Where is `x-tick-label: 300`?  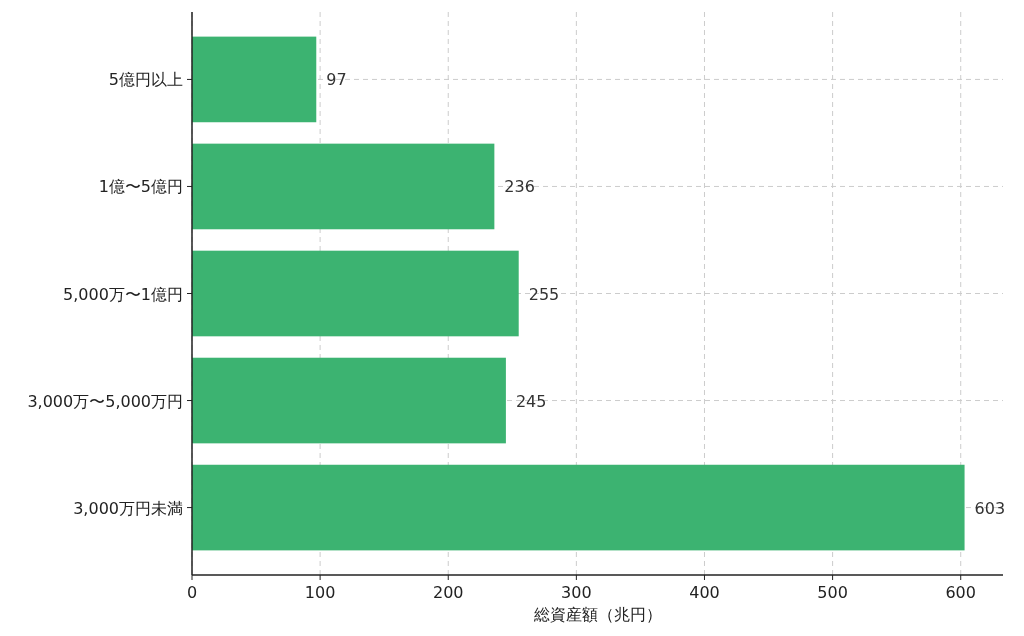 x-tick-label: 300 is located at coordinates (576, 592).